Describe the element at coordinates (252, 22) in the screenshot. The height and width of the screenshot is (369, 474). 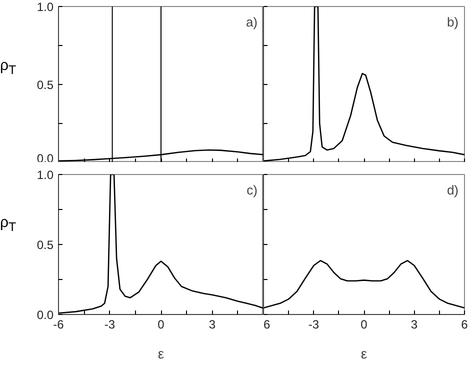
I see `annotation: a)` at that location.